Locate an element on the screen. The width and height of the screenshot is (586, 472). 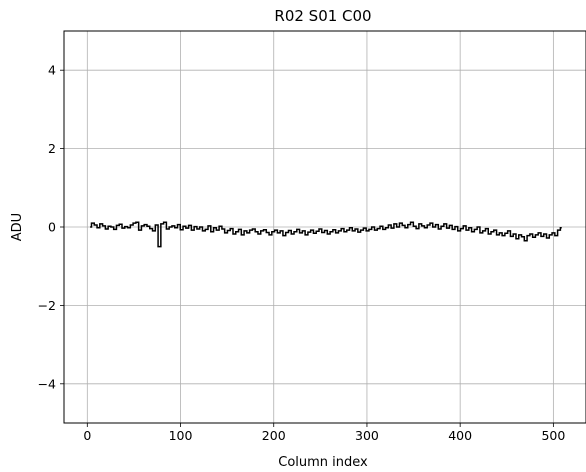
y-axis-label: ADU is located at coordinates (17, 227).